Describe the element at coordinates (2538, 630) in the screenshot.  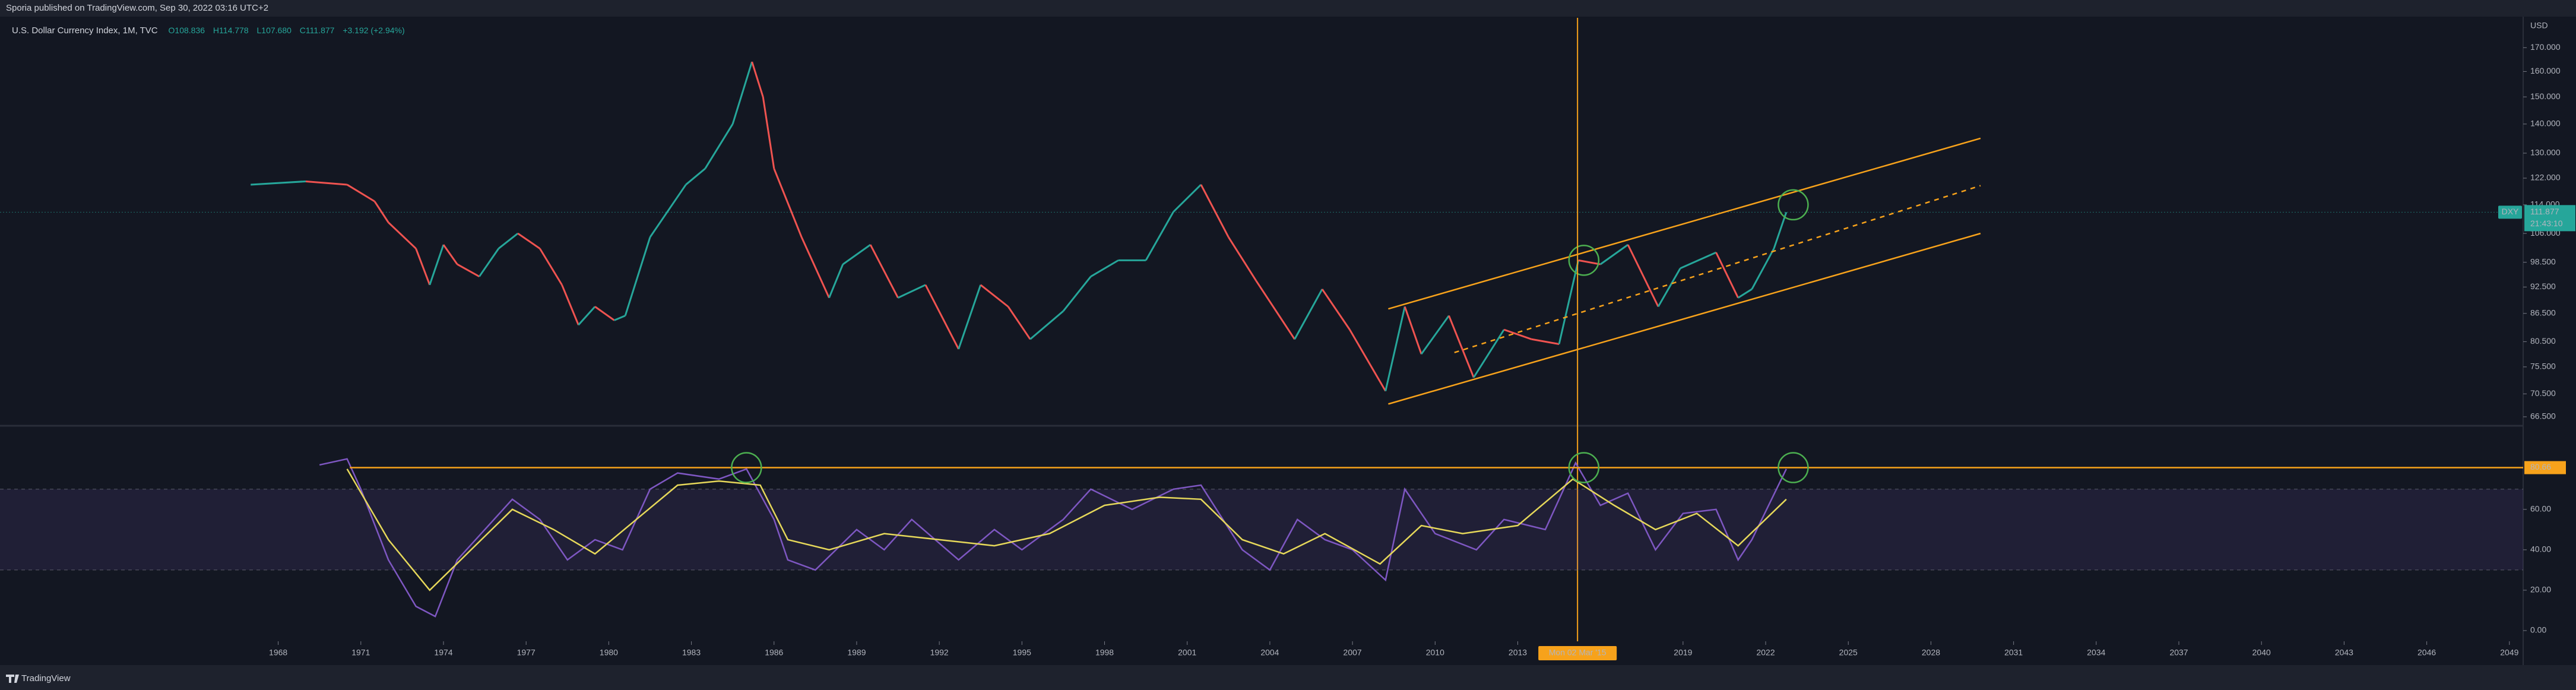
I see `y-tick-label: 0.00` at that location.